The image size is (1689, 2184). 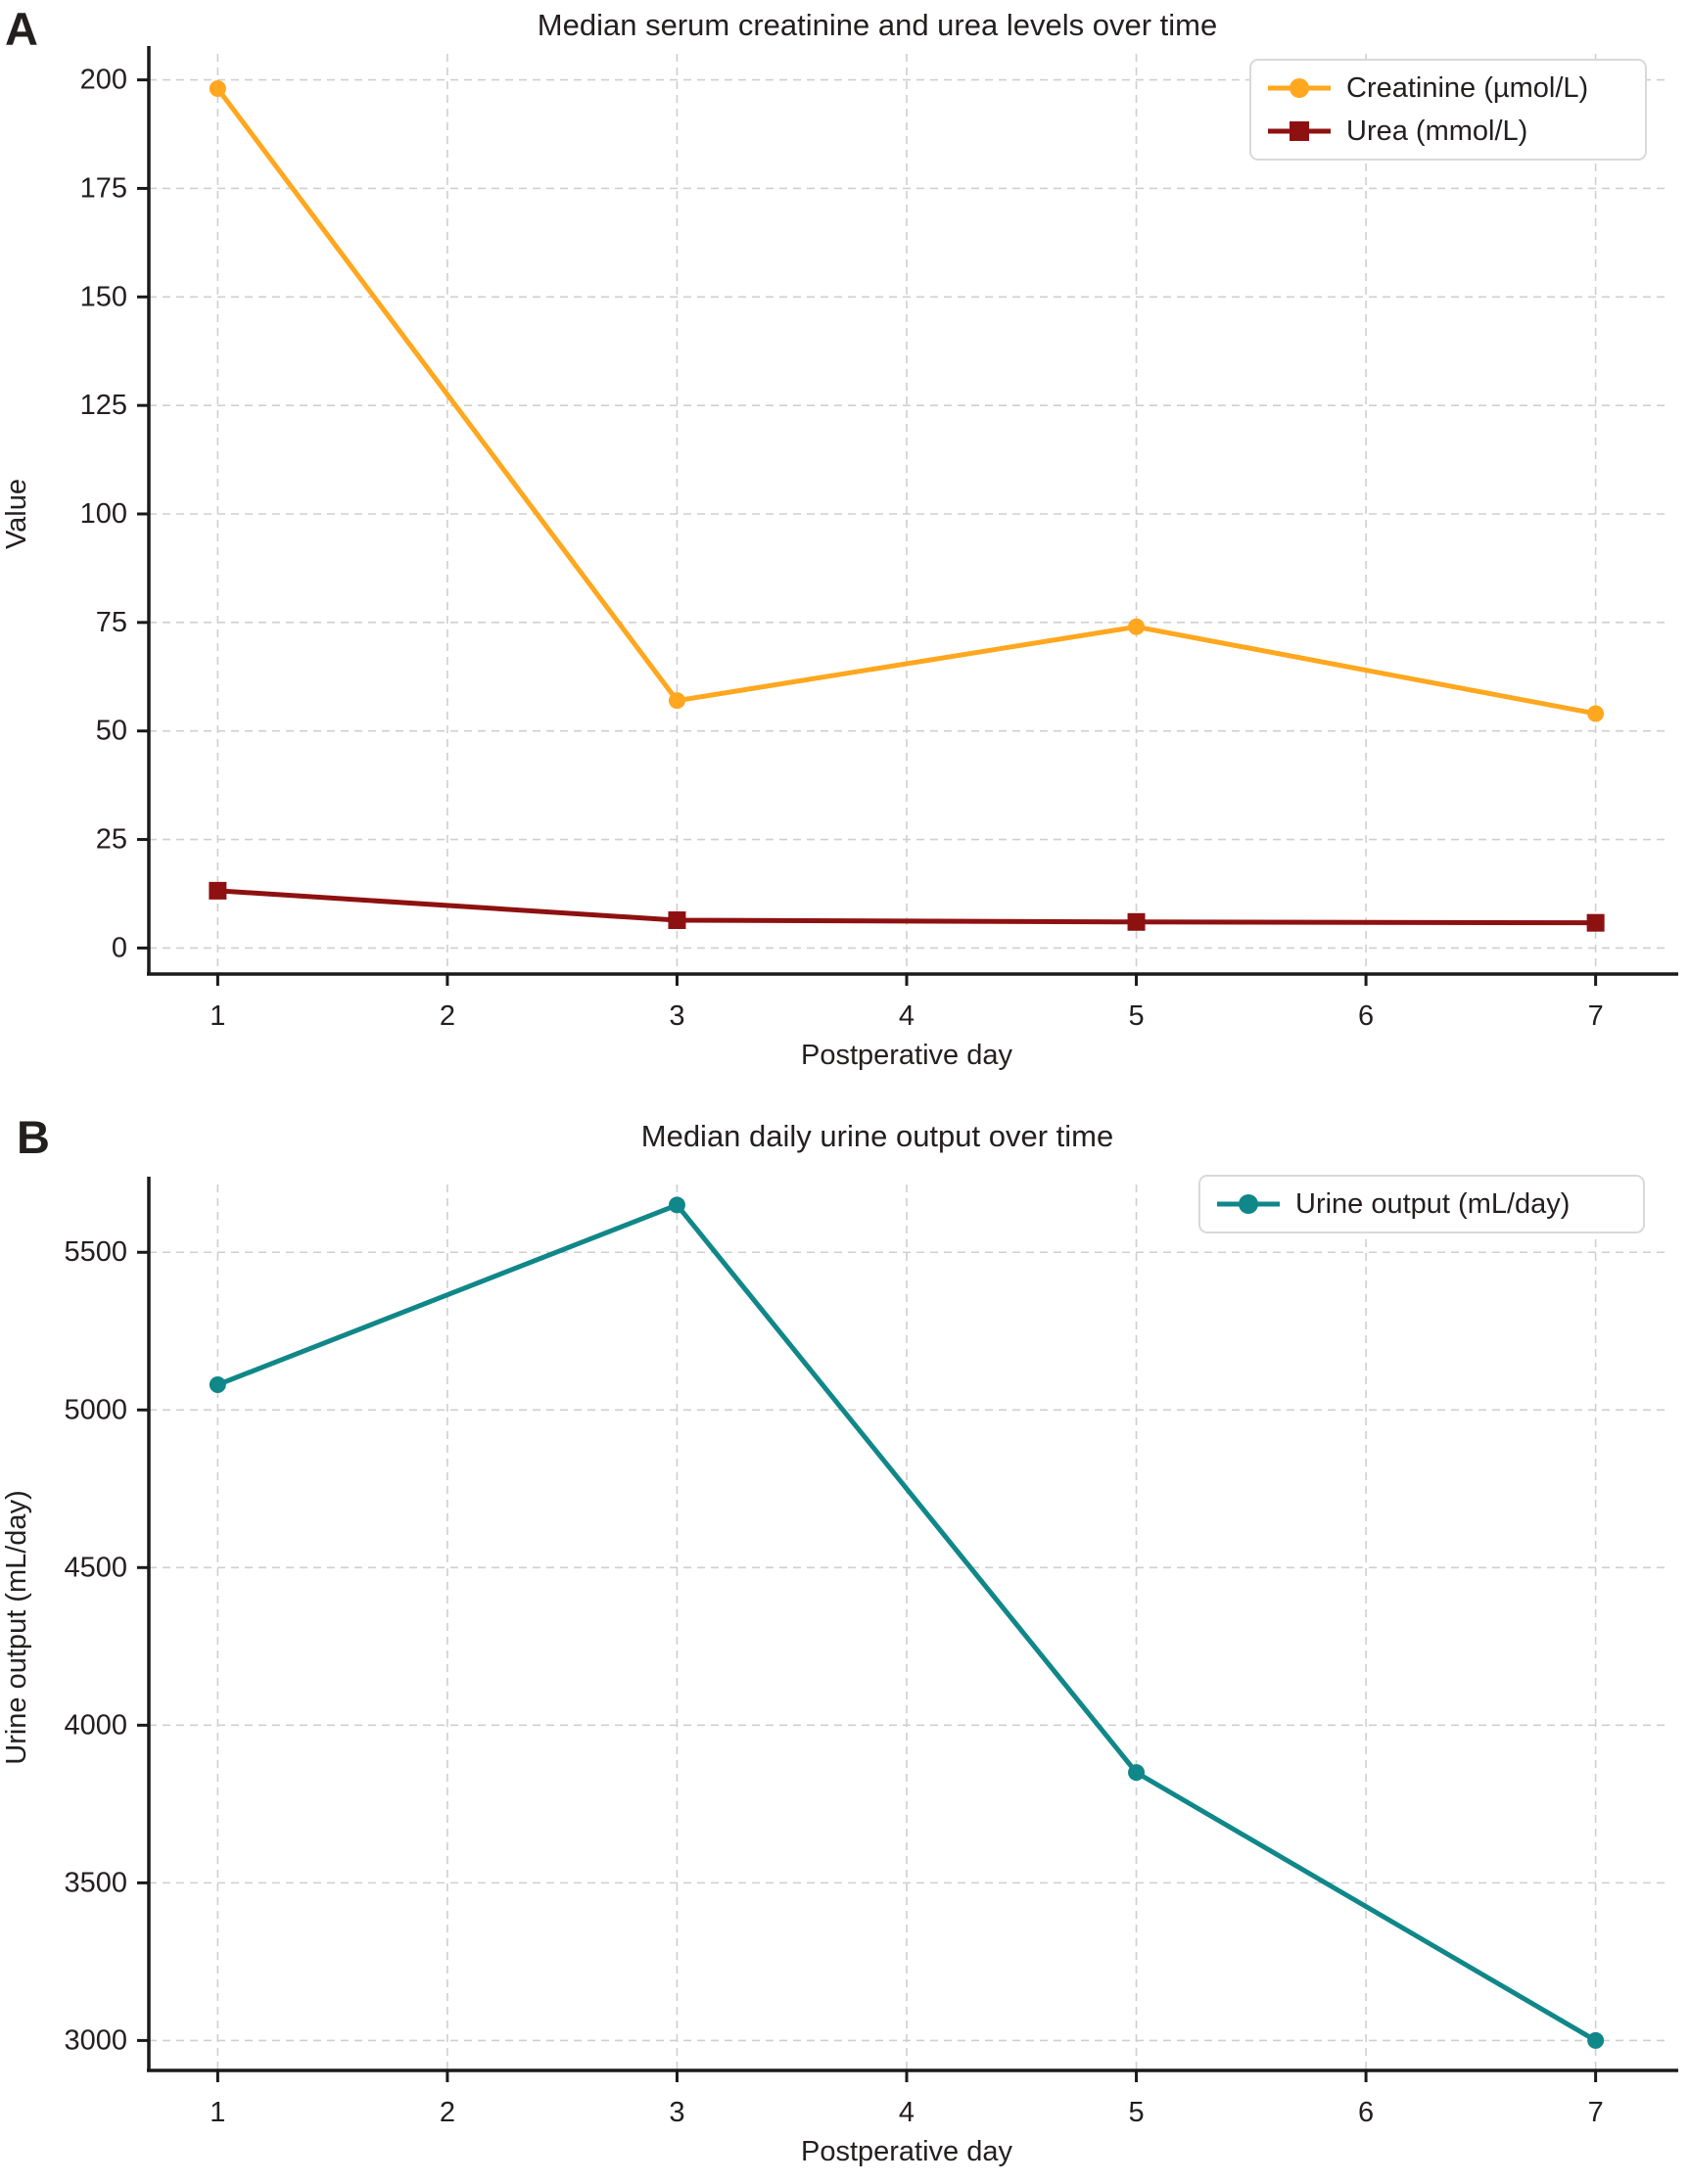 I want to click on panel-label-b: B, so click(x=33, y=1137).